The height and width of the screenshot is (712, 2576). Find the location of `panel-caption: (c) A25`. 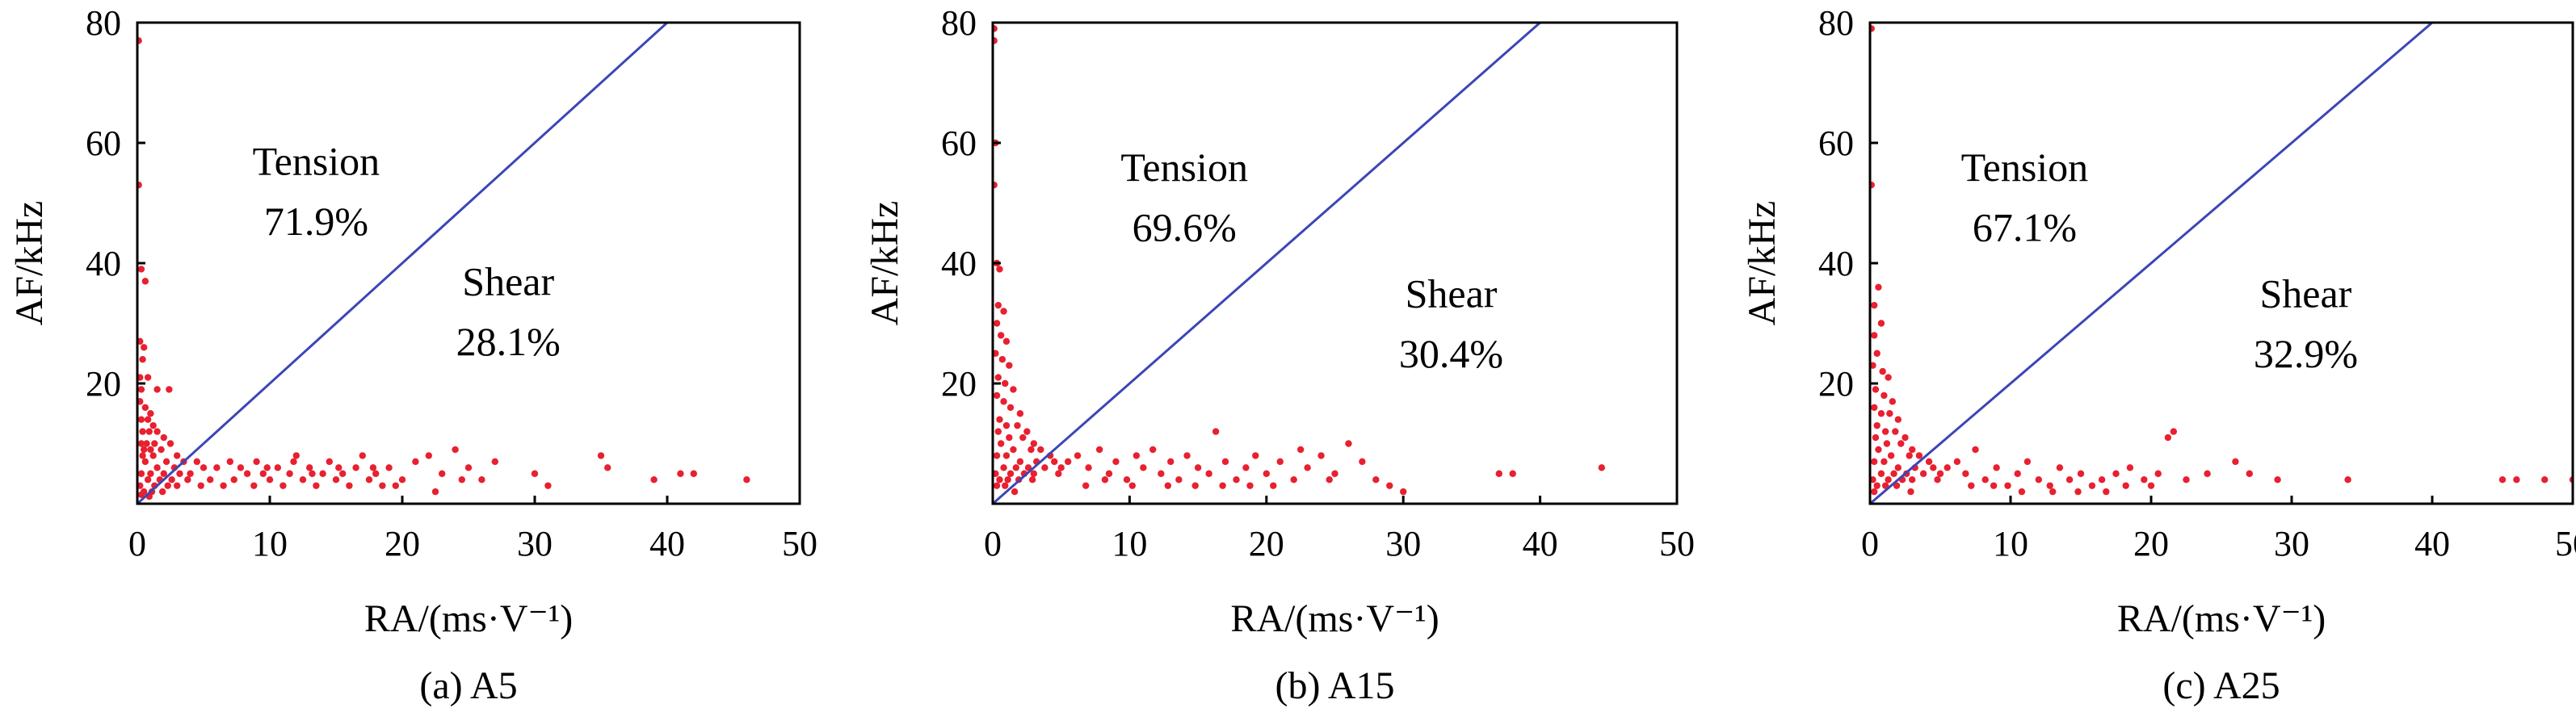

panel-caption: (c) A25 is located at coordinates (2221, 685).